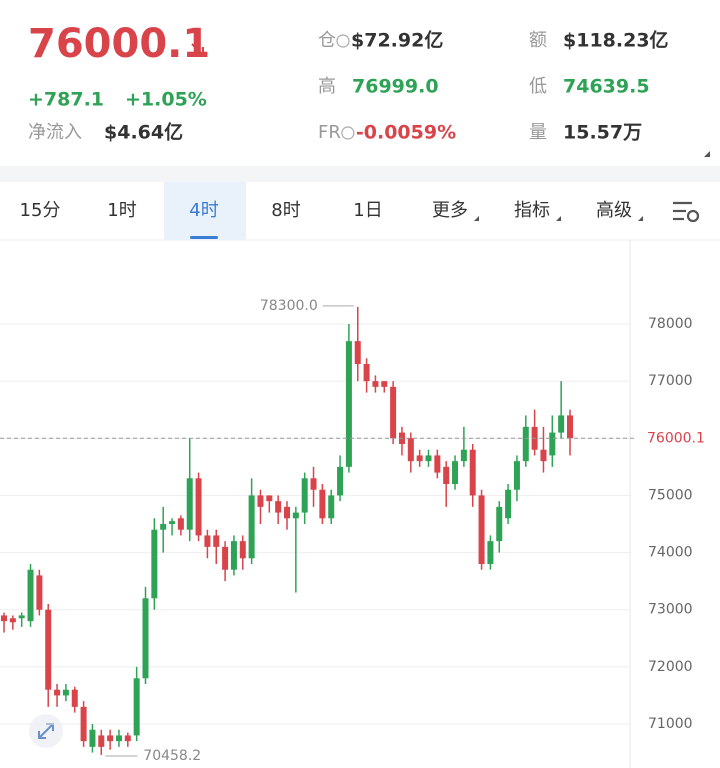 The image size is (720, 768). Describe the element at coordinates (329, 132) in the screenshot. I see `stat-label: FR` at that location.